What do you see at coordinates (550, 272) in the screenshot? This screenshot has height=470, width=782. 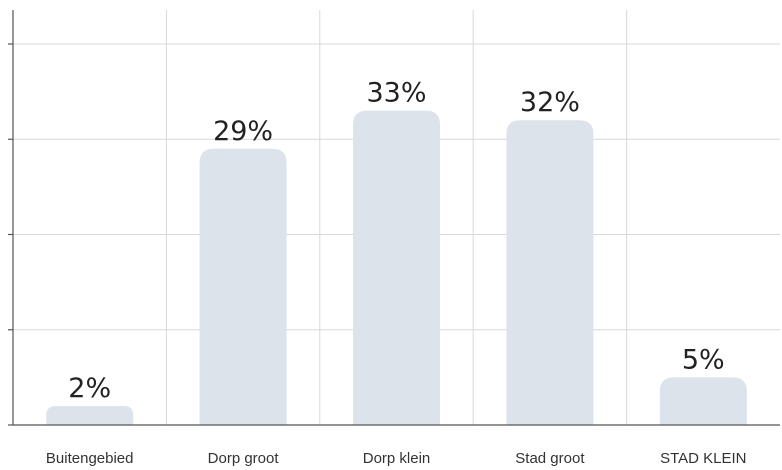 I see `bar-stad-groot` at bounding box center [550, 272].